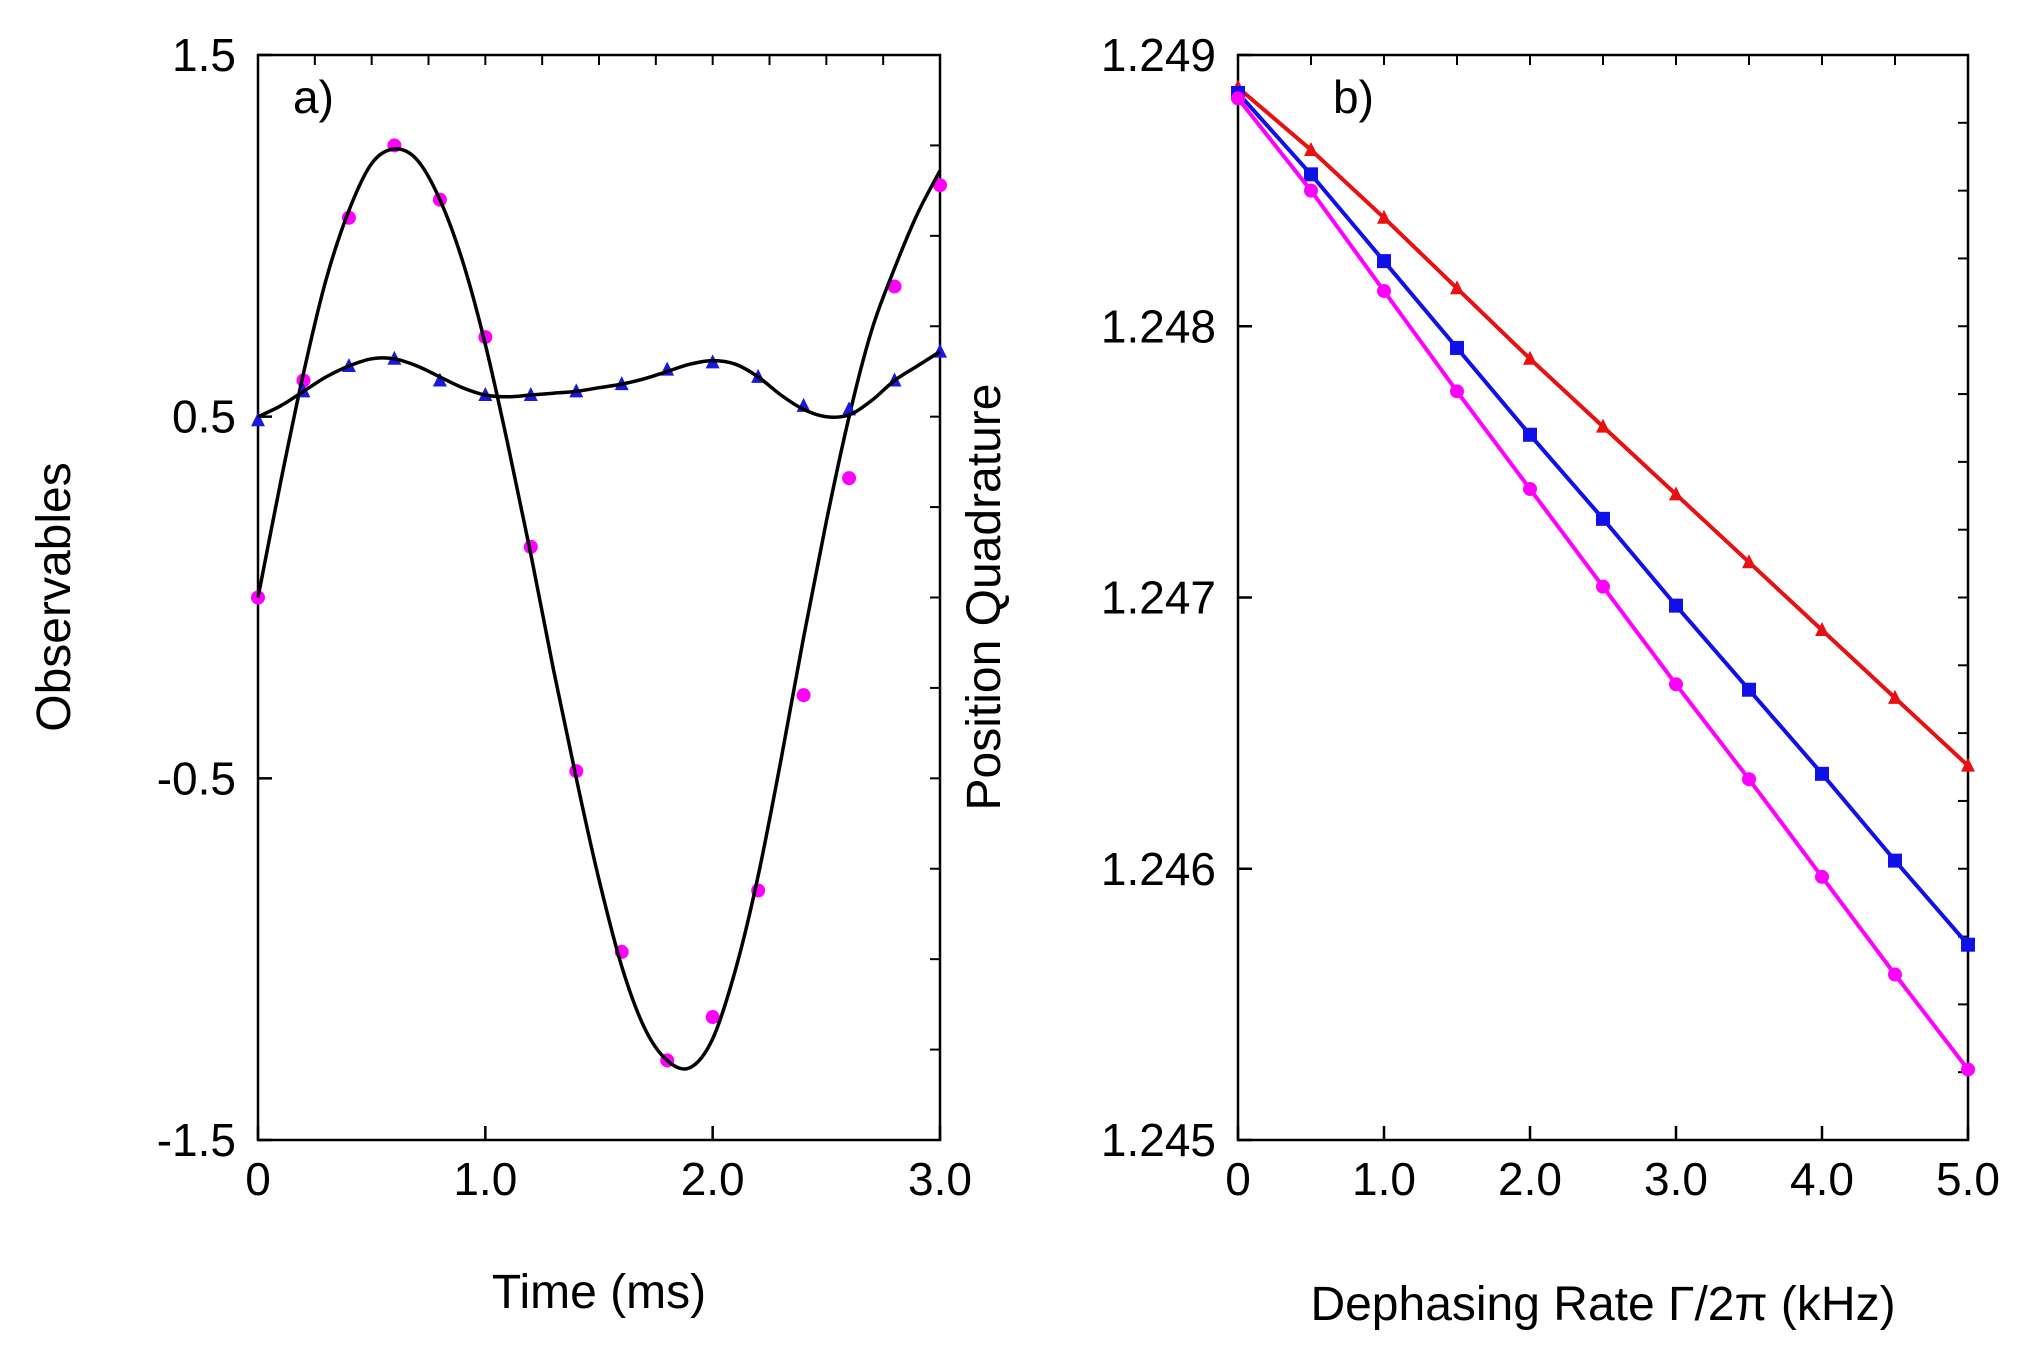 This screenshot has height=1346, width=2021. What do you see at coordinates (1602, 1304) in the screenshot?
I see `panel-b-x-axis-title: Dephasing Rate Γ/2π (kHz)` at bounding box center [1602, 1304].